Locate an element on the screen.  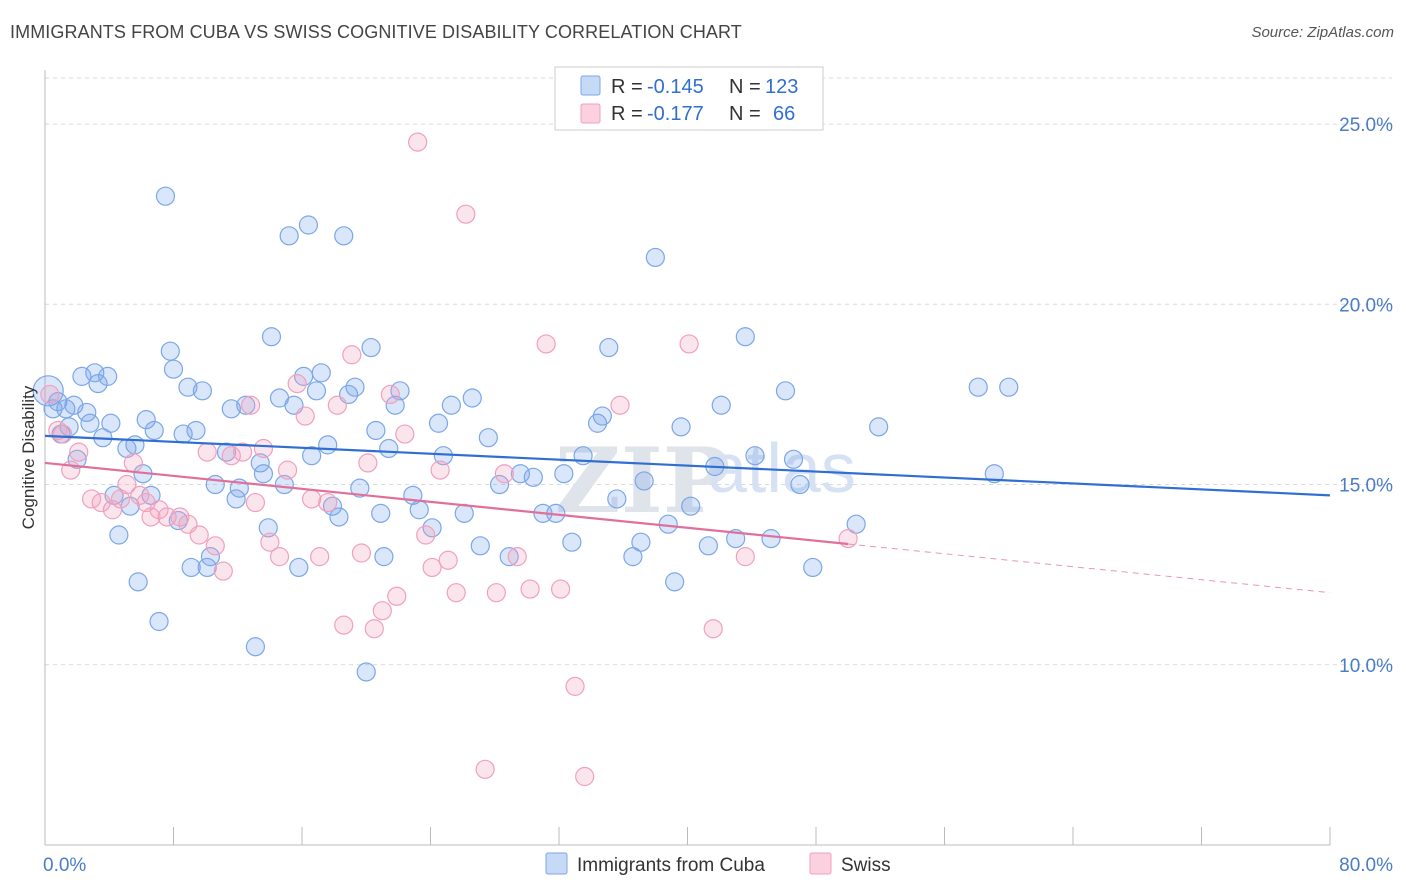
legend-r-label-swiss: R = is located at coordinates (627, 114).